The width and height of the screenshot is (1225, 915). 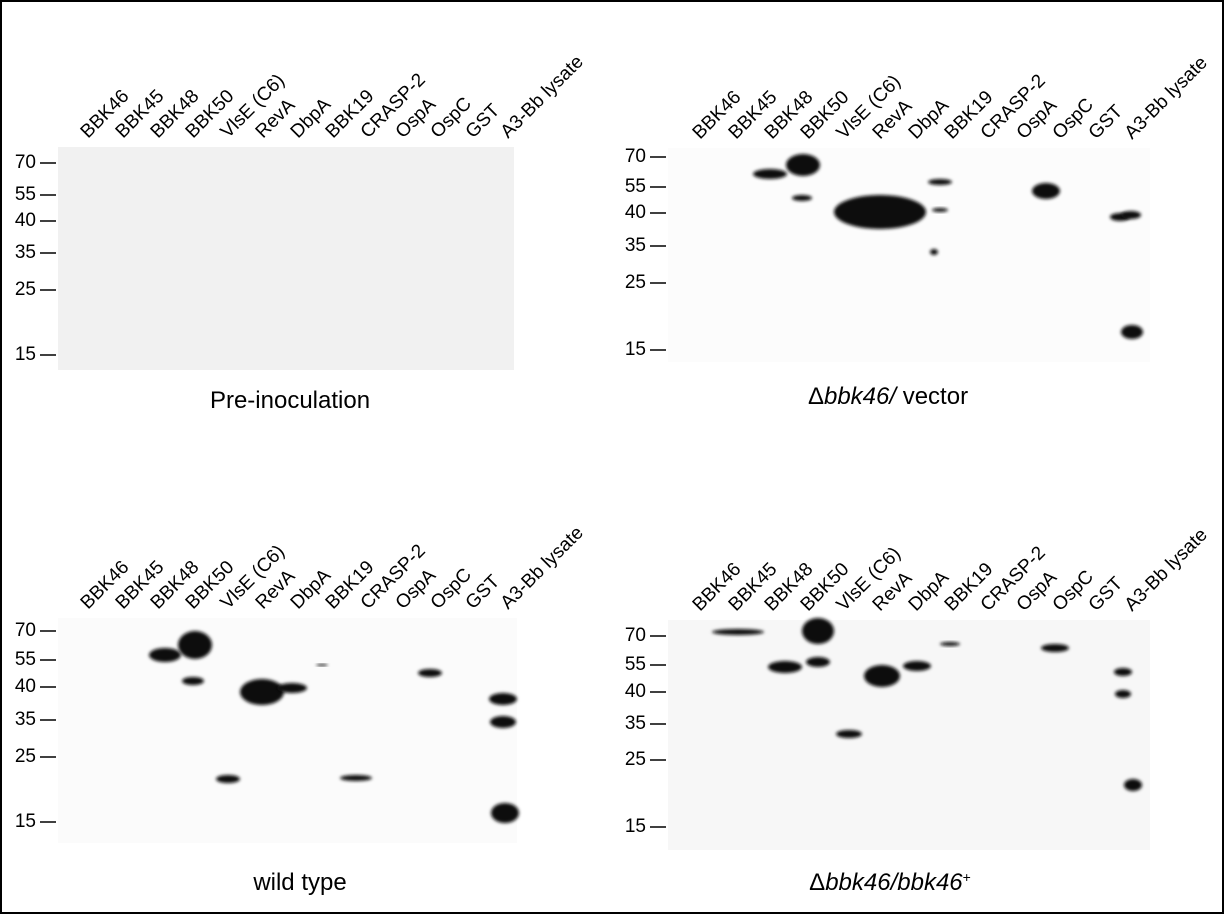 I want to click on caption-part: Pre-inoculation, so click(x=290, y=400).